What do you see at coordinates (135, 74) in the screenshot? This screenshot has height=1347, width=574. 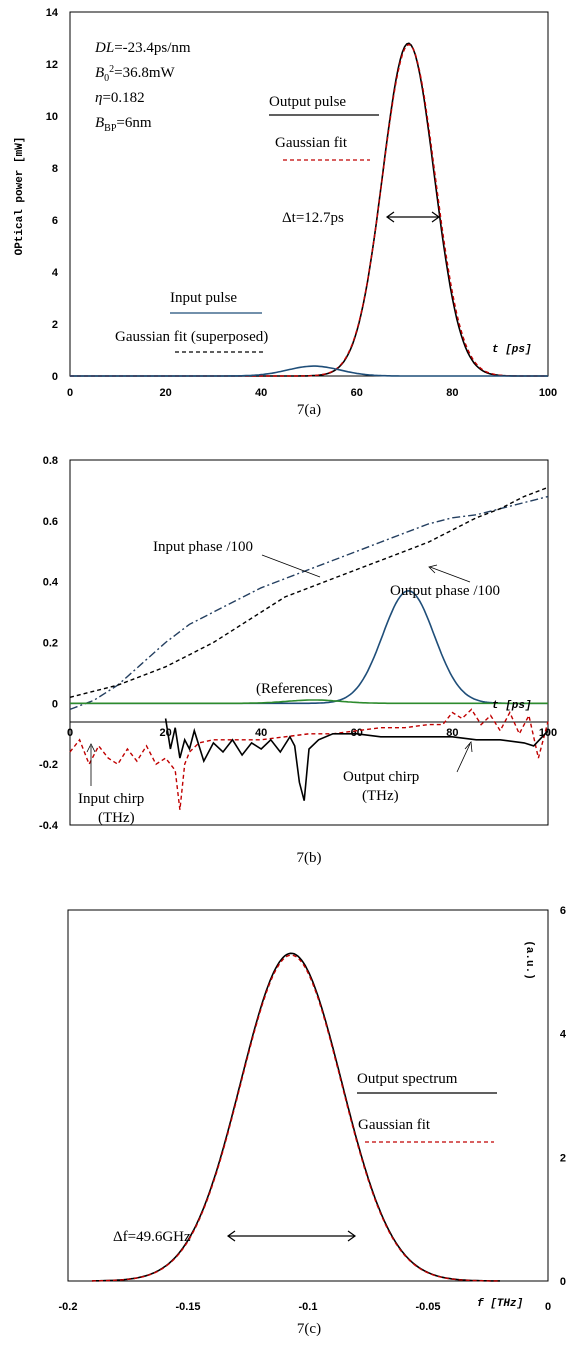 I see `param-b0: B02=36.8mW` at bounding box center [135, 74].